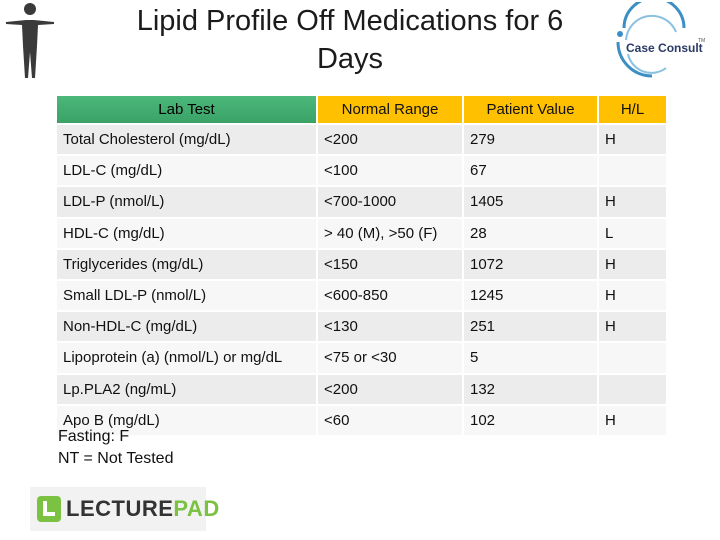  I want to click on table-row: LDL-P (nmol/L) <700-1000 1405 H, so click(361, 202).